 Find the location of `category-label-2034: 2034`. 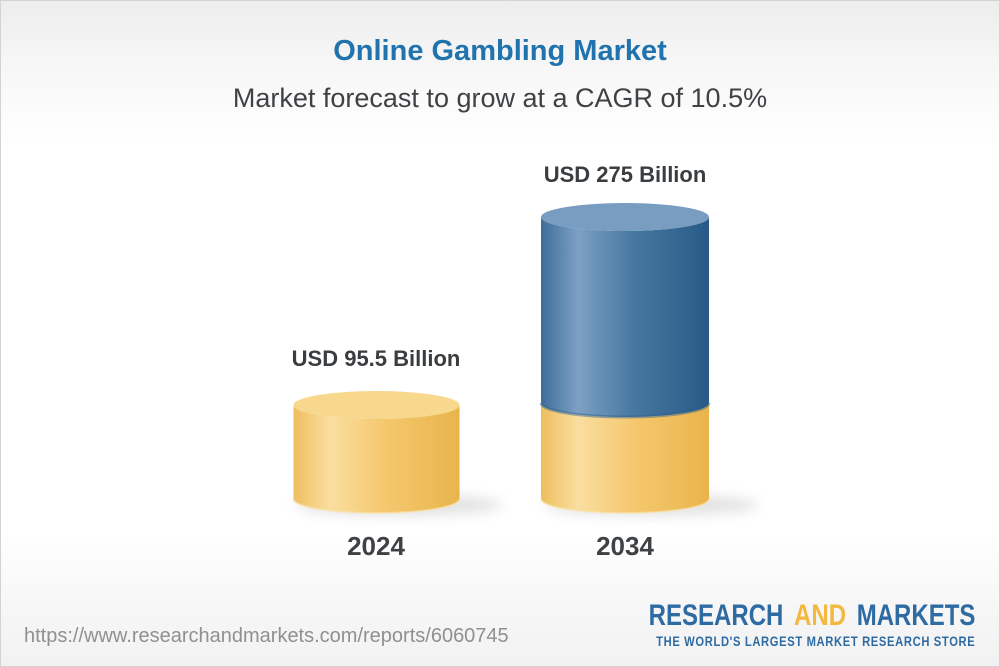

category-label-2034: 2034 is located at coordinates (625, 546).